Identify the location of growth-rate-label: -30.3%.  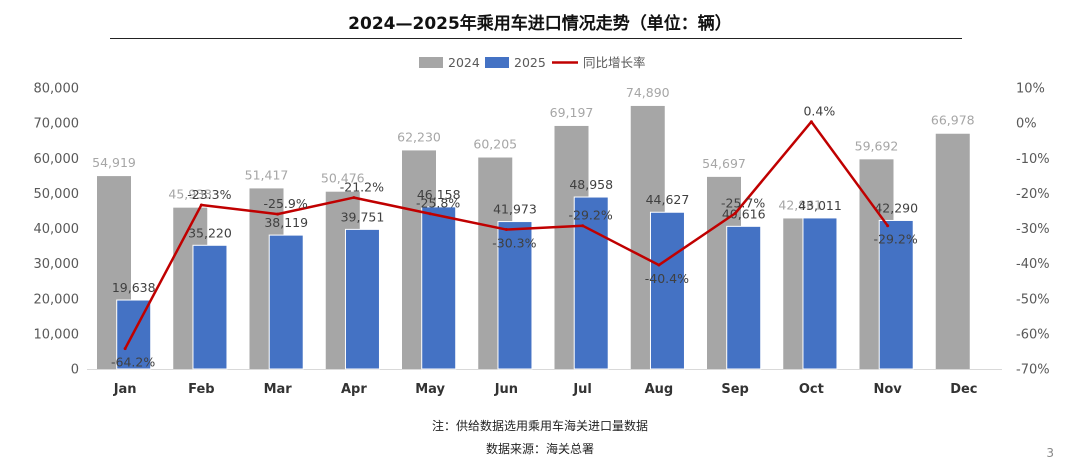
(514, 243).